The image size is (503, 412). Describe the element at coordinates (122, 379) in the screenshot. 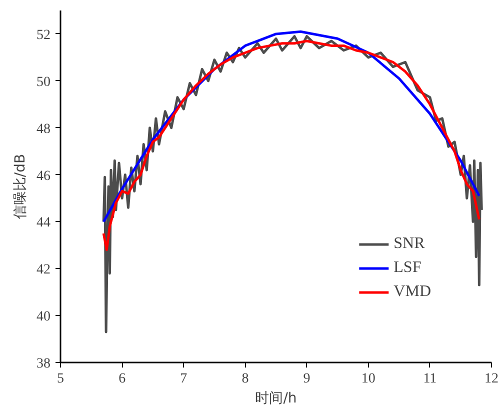

I see `x-tick-label: 6` at that location.